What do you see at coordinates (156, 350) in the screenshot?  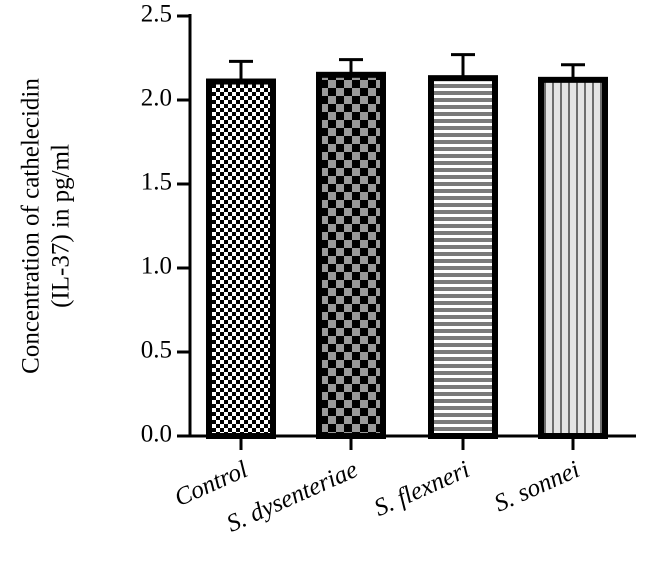 I see `y-tick-label: 0.5` at bounding box center [156, 350].